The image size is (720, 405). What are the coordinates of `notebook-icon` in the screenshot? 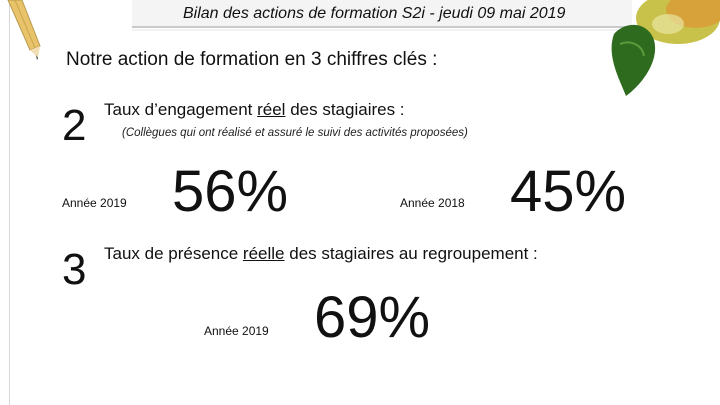 It's located at (382, 15).